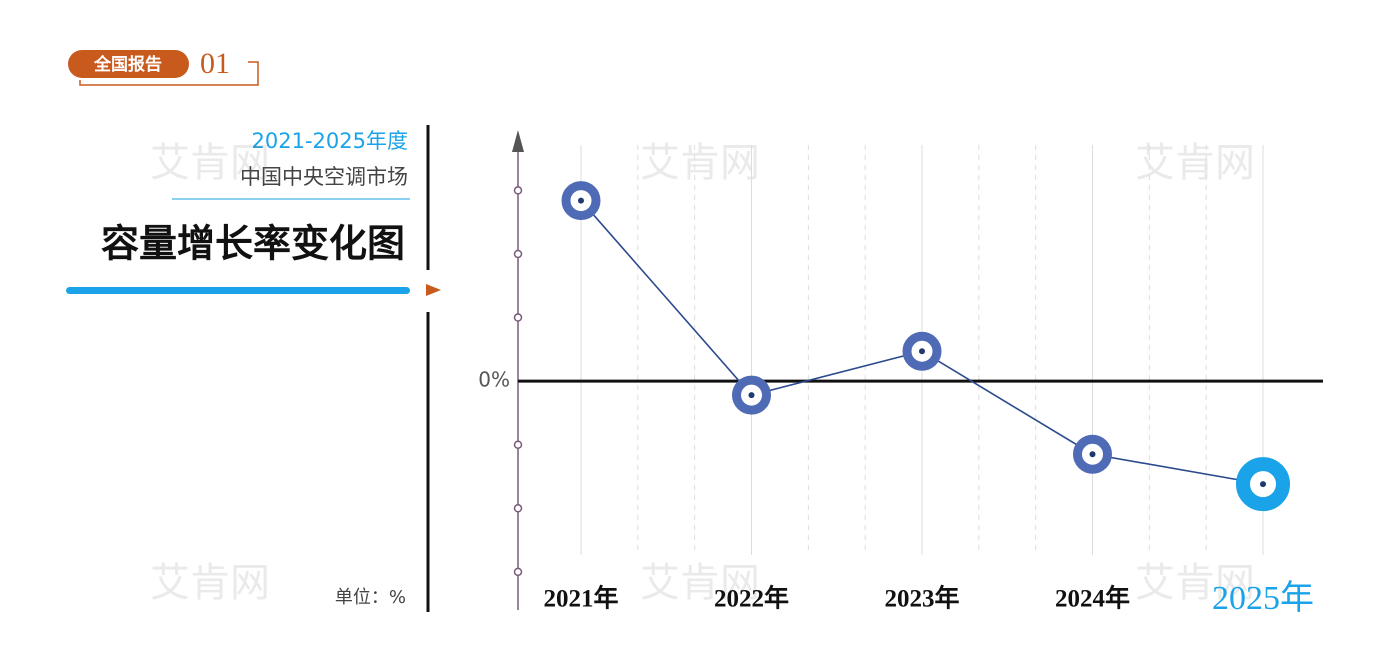  What do you see at coordinates (253, 245) in the screenshot?
I see `chart-title: 容量增长率变化图` at bounding box center [253, 245].